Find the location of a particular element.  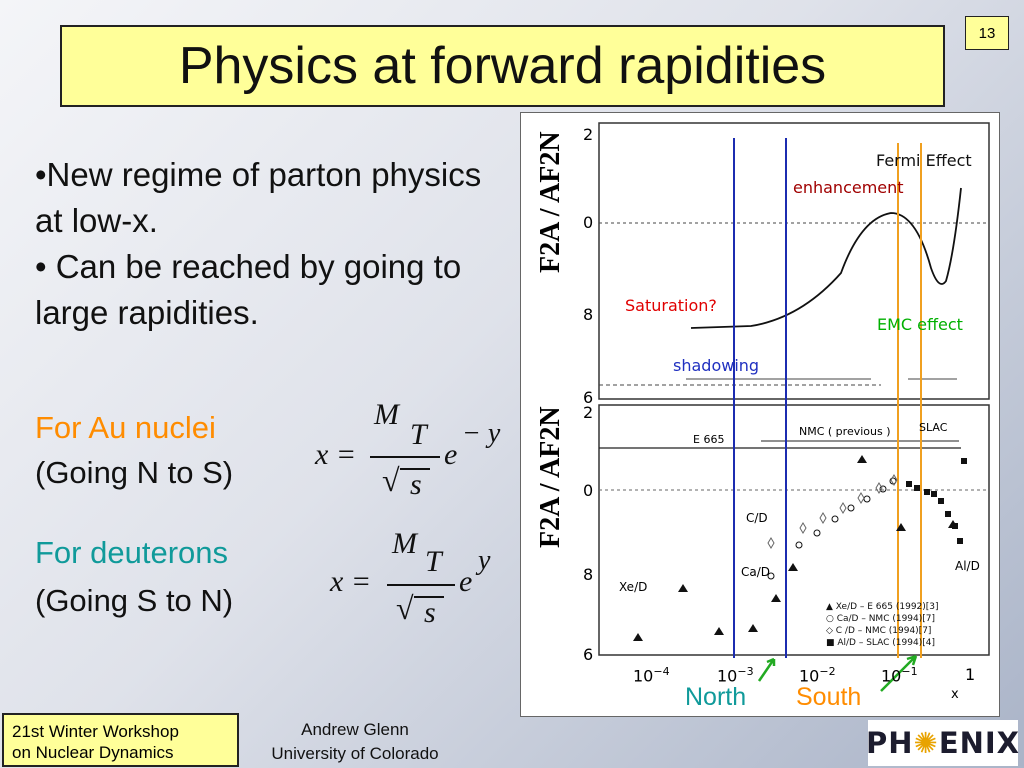

emc-label: EMC effect is located at coordinates (920, 324).